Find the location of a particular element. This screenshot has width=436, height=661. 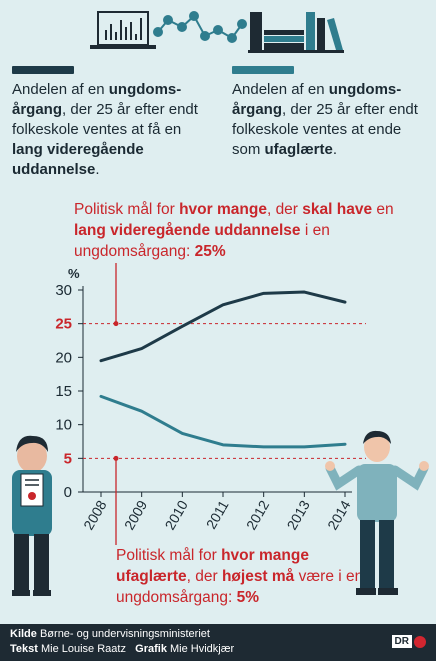

y-tick-label-10: 10 is located at coordinates (63, 425).